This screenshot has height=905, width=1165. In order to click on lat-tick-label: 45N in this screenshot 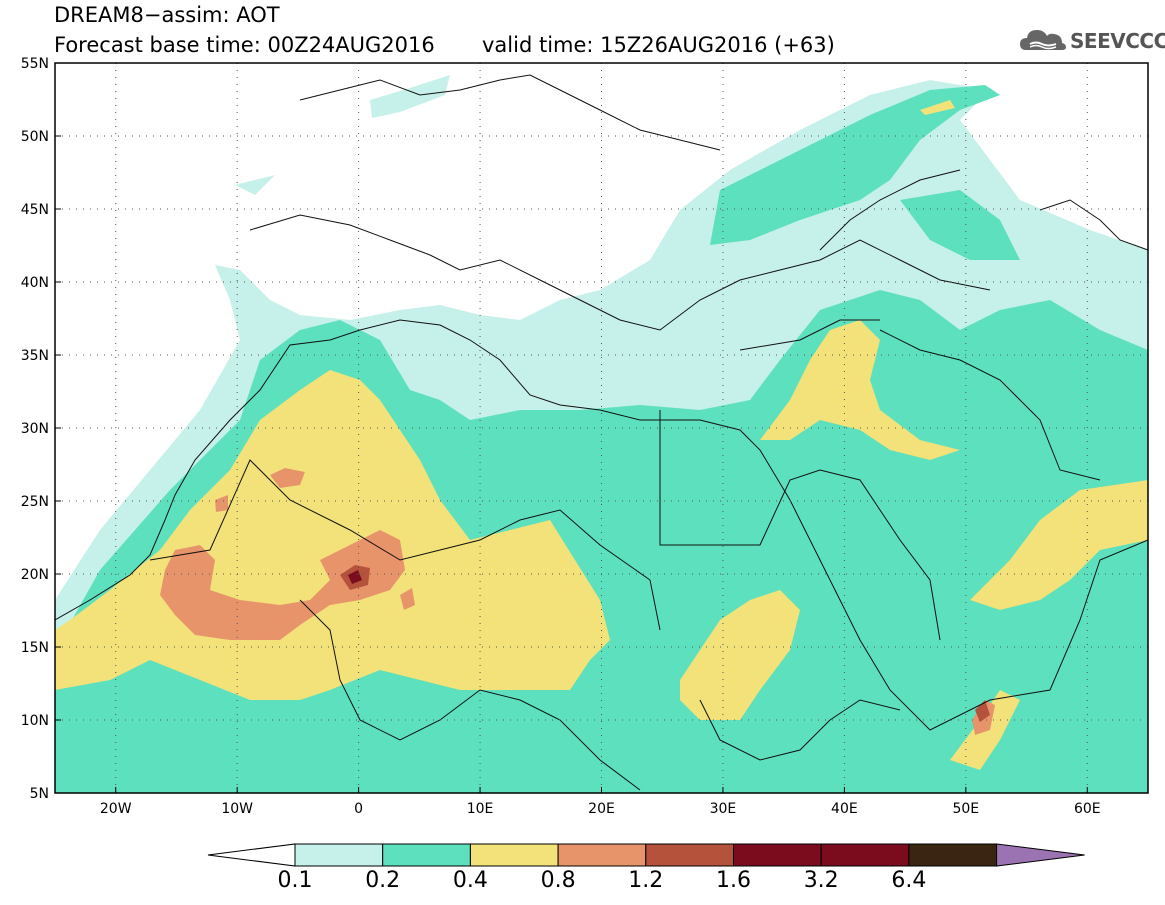, I will do `click(35, 210)`.